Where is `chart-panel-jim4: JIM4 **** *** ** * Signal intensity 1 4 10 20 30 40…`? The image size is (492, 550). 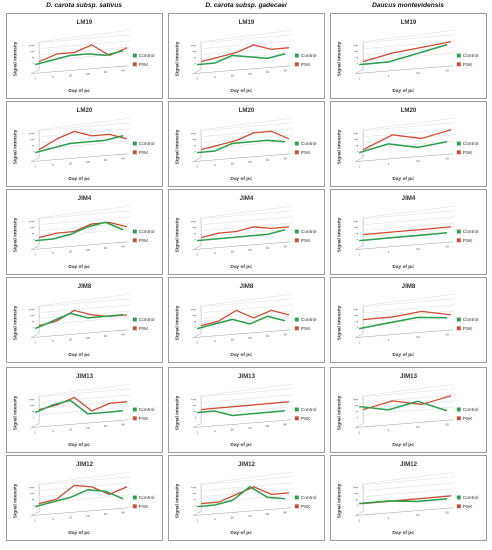 chart-panel-jim4: JIM4 **** *** ** * Signal intensity 1 4 10 20 30 40… is located at coordinates (84, 232).